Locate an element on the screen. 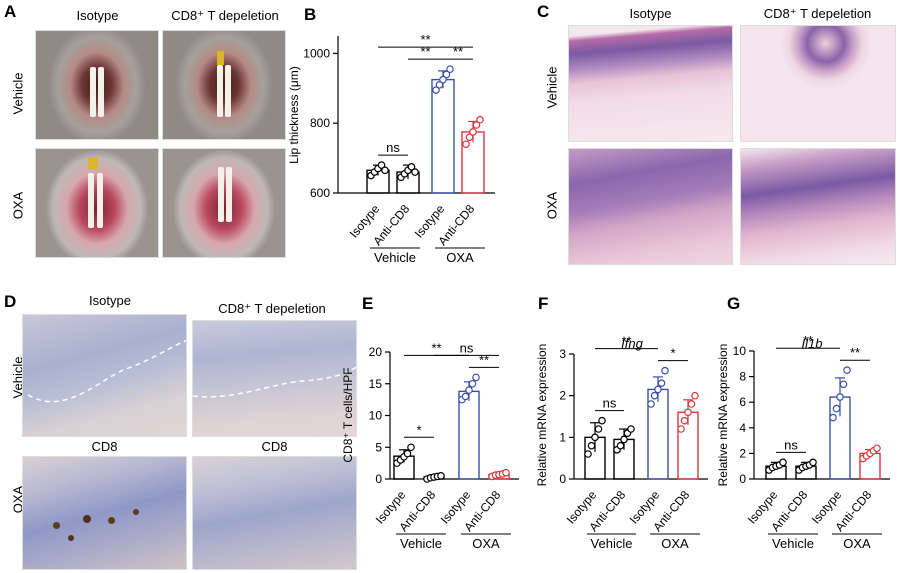  chart-f-sig-label-1: ** is located at coordinates (626, 341).